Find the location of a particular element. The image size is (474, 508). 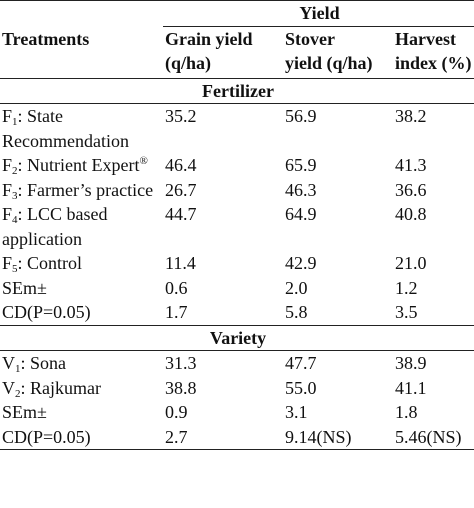

data-row: SEm± 0.9 3.1 1.8 is located at coordinates (237, 412).